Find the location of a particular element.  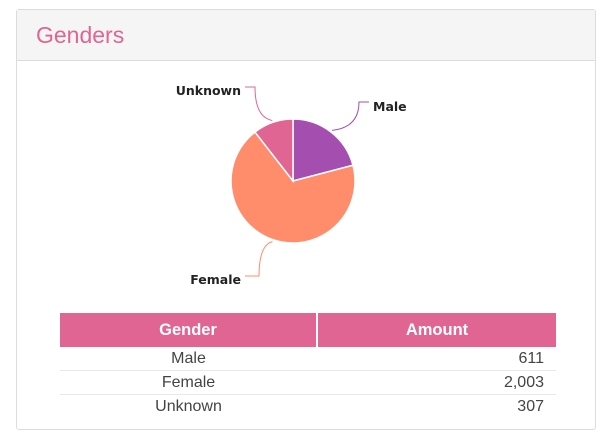

header-amount: Amount is located at coordinates (436, 330).